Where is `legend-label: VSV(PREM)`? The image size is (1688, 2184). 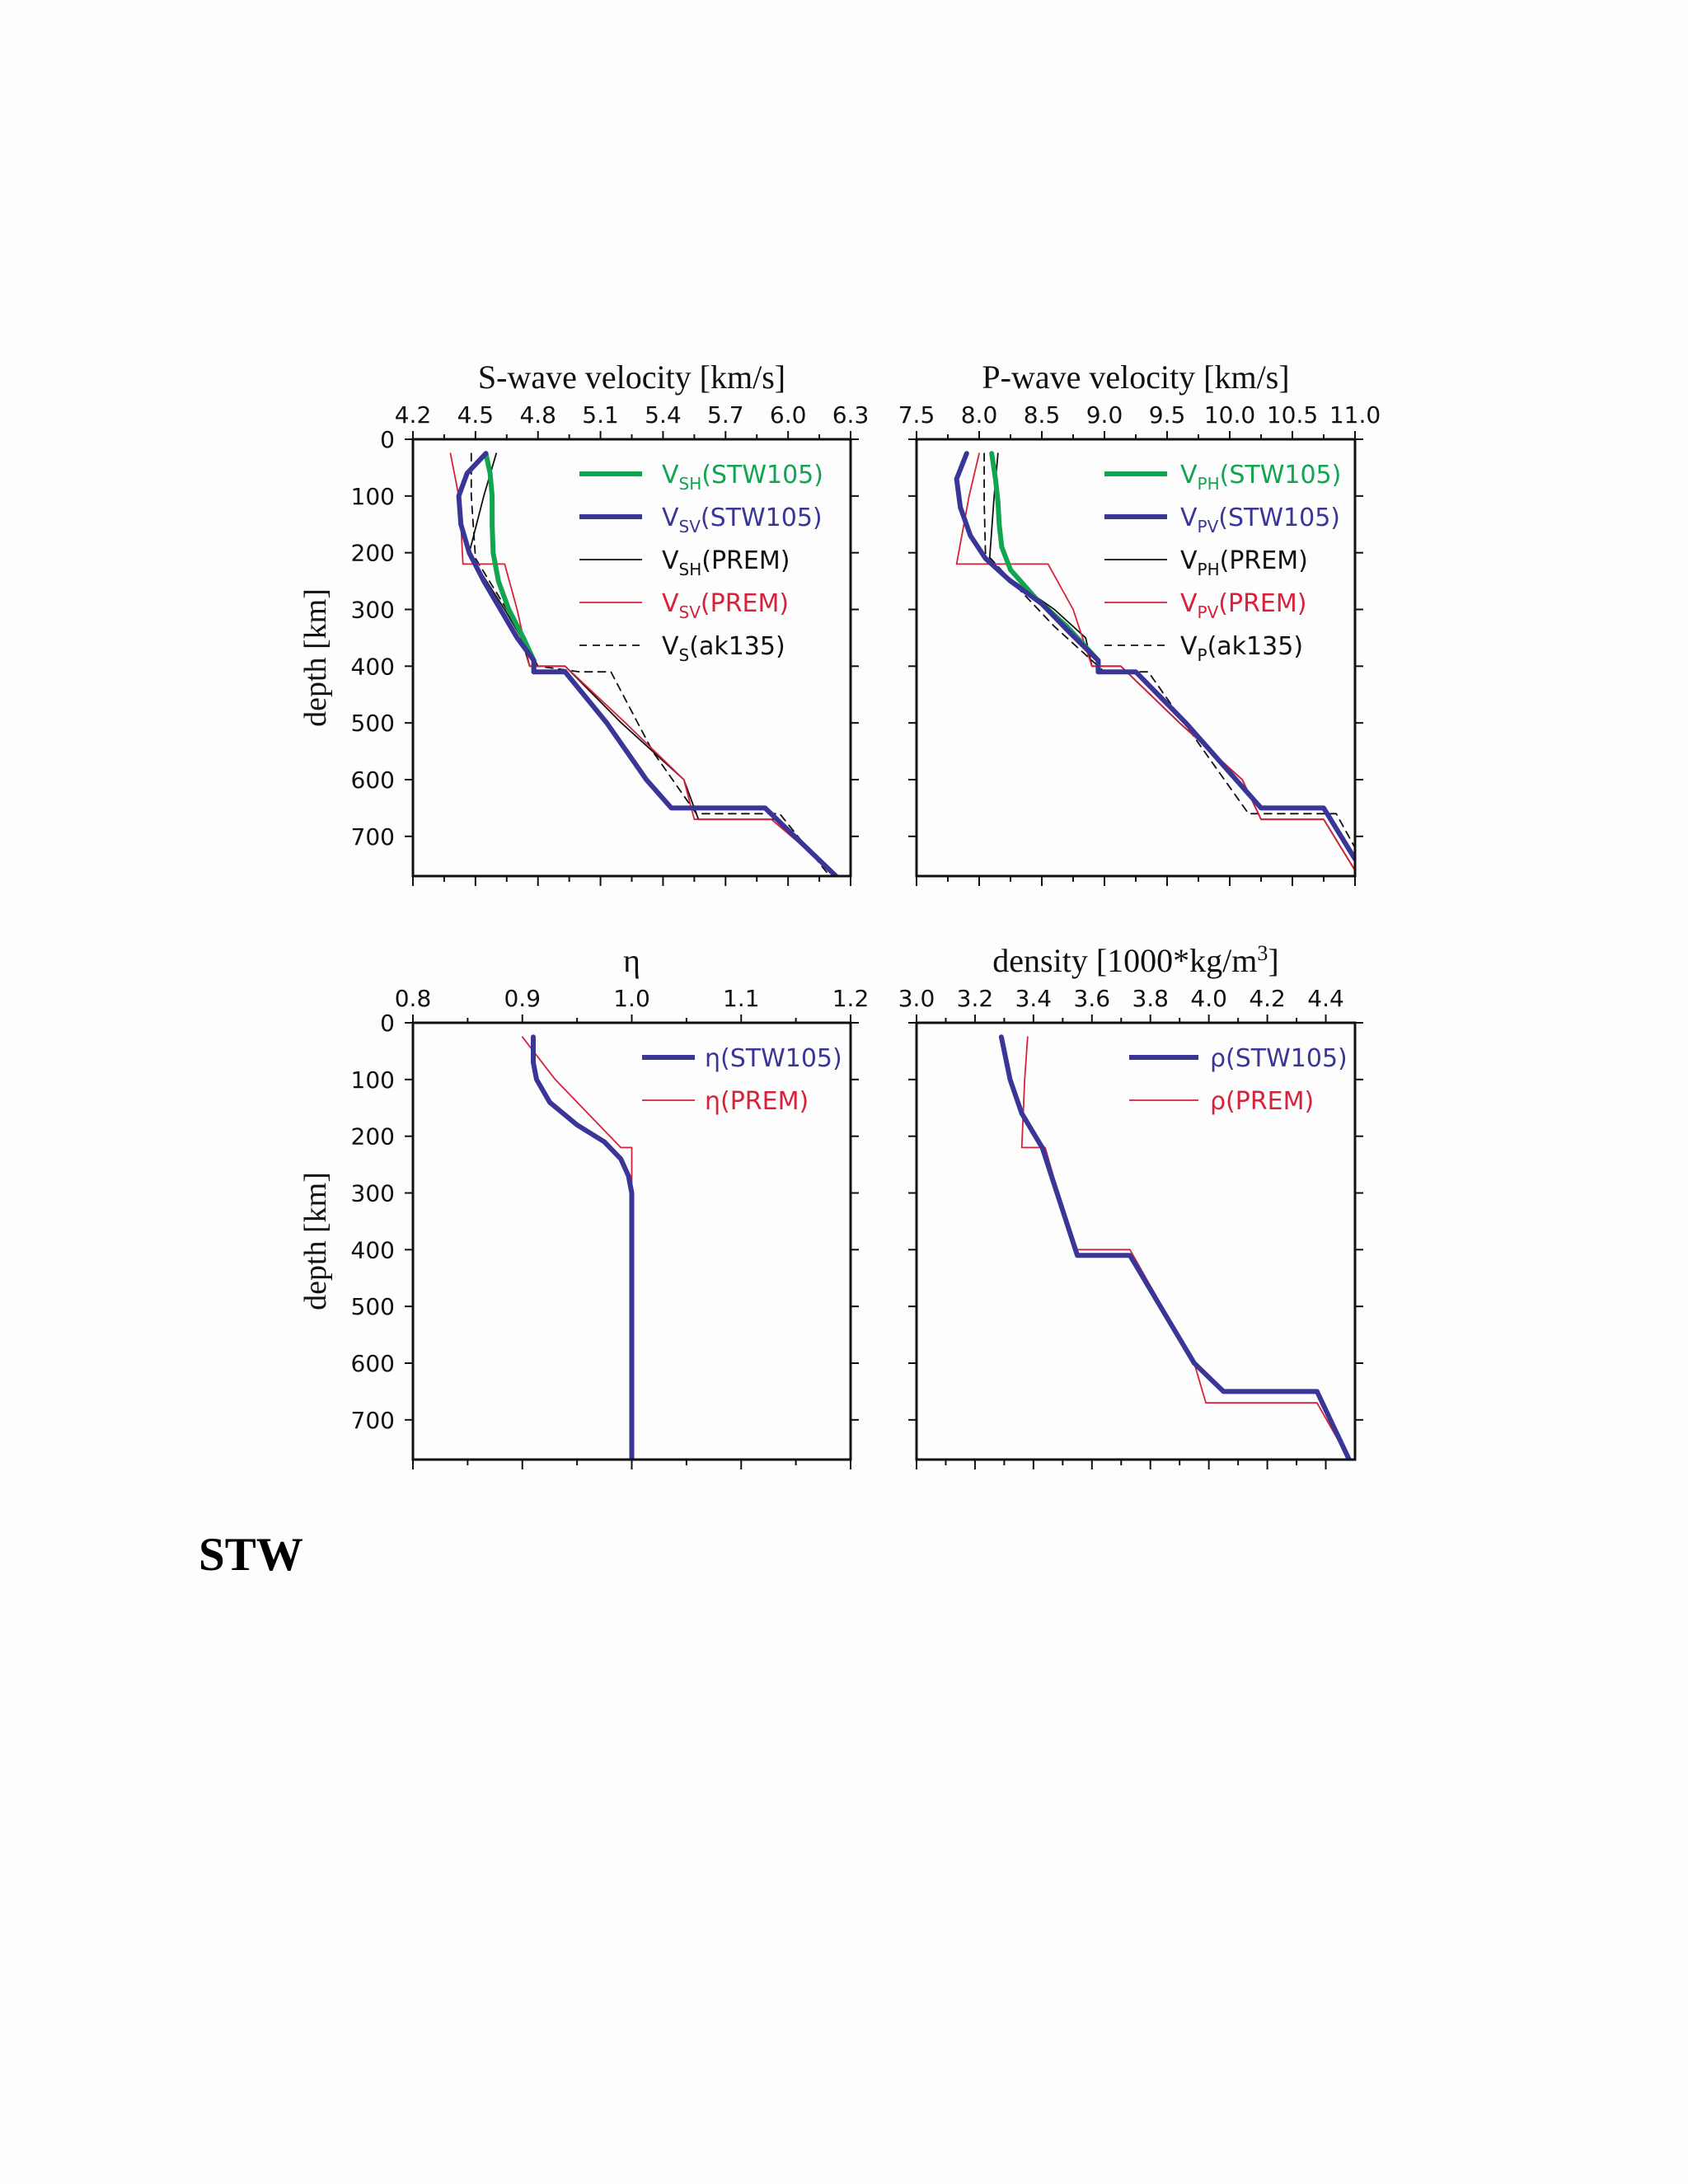
legend-label: VSV(PREM) is located at coordinates (725, 605).